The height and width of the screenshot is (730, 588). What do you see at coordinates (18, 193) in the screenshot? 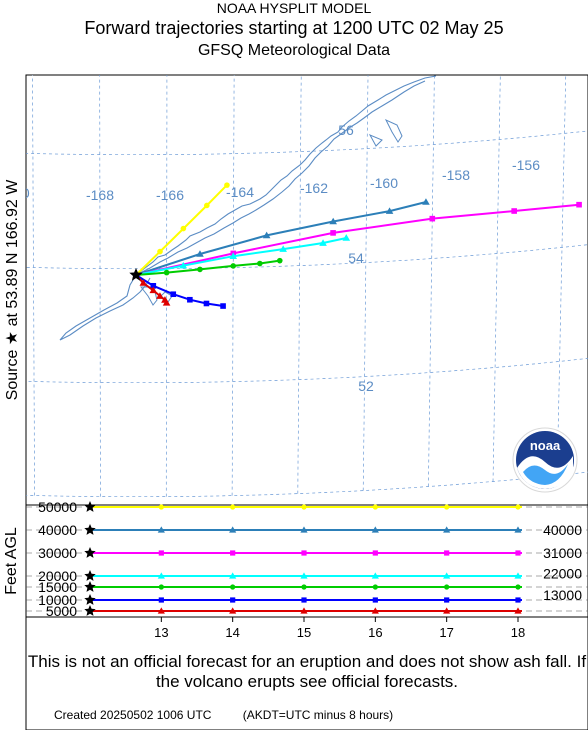
I see `longitude-label: 170` at bounding box center [18, 193].